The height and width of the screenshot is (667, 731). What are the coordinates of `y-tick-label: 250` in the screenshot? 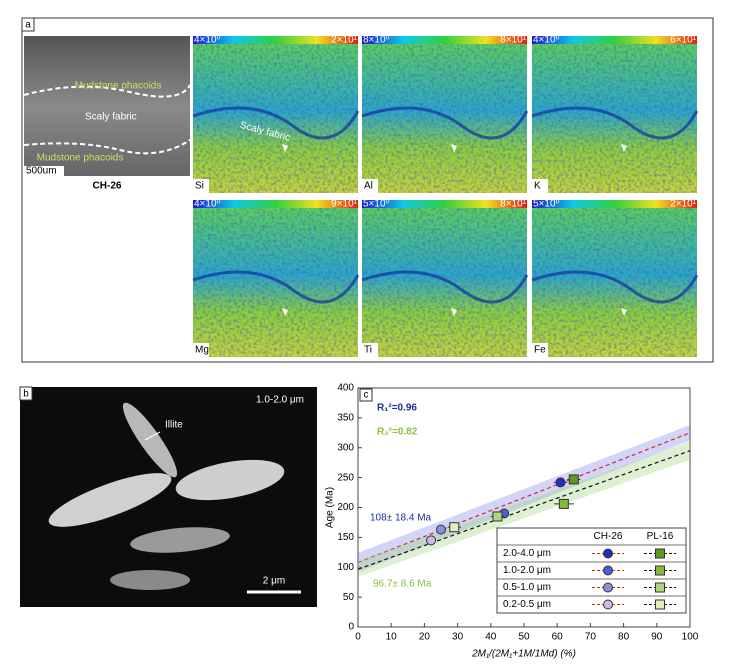 It's located at (345, 477).